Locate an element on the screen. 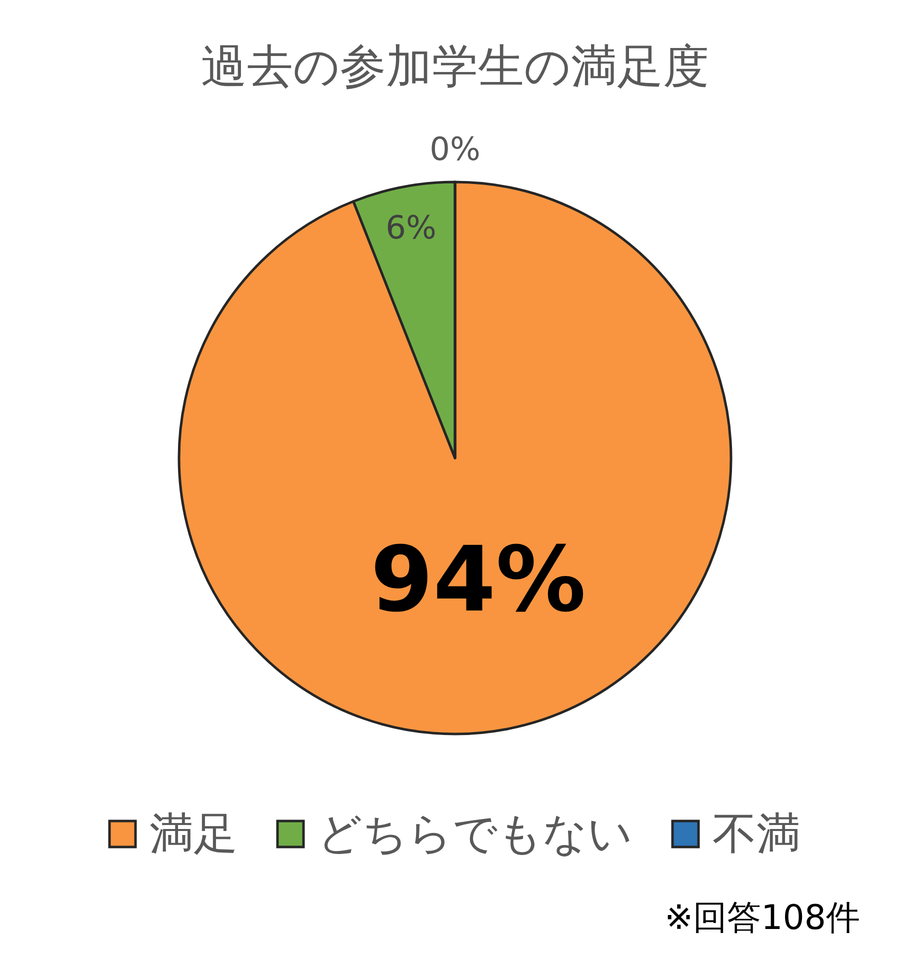  text: ※回答108件 is located at coordinates (762, 918).